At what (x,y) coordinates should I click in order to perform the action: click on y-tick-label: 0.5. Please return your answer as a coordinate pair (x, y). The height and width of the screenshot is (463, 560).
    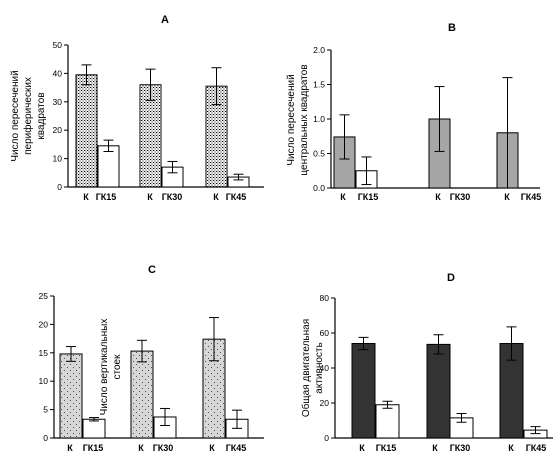
    Looking at the image, I should click on (319, 154).